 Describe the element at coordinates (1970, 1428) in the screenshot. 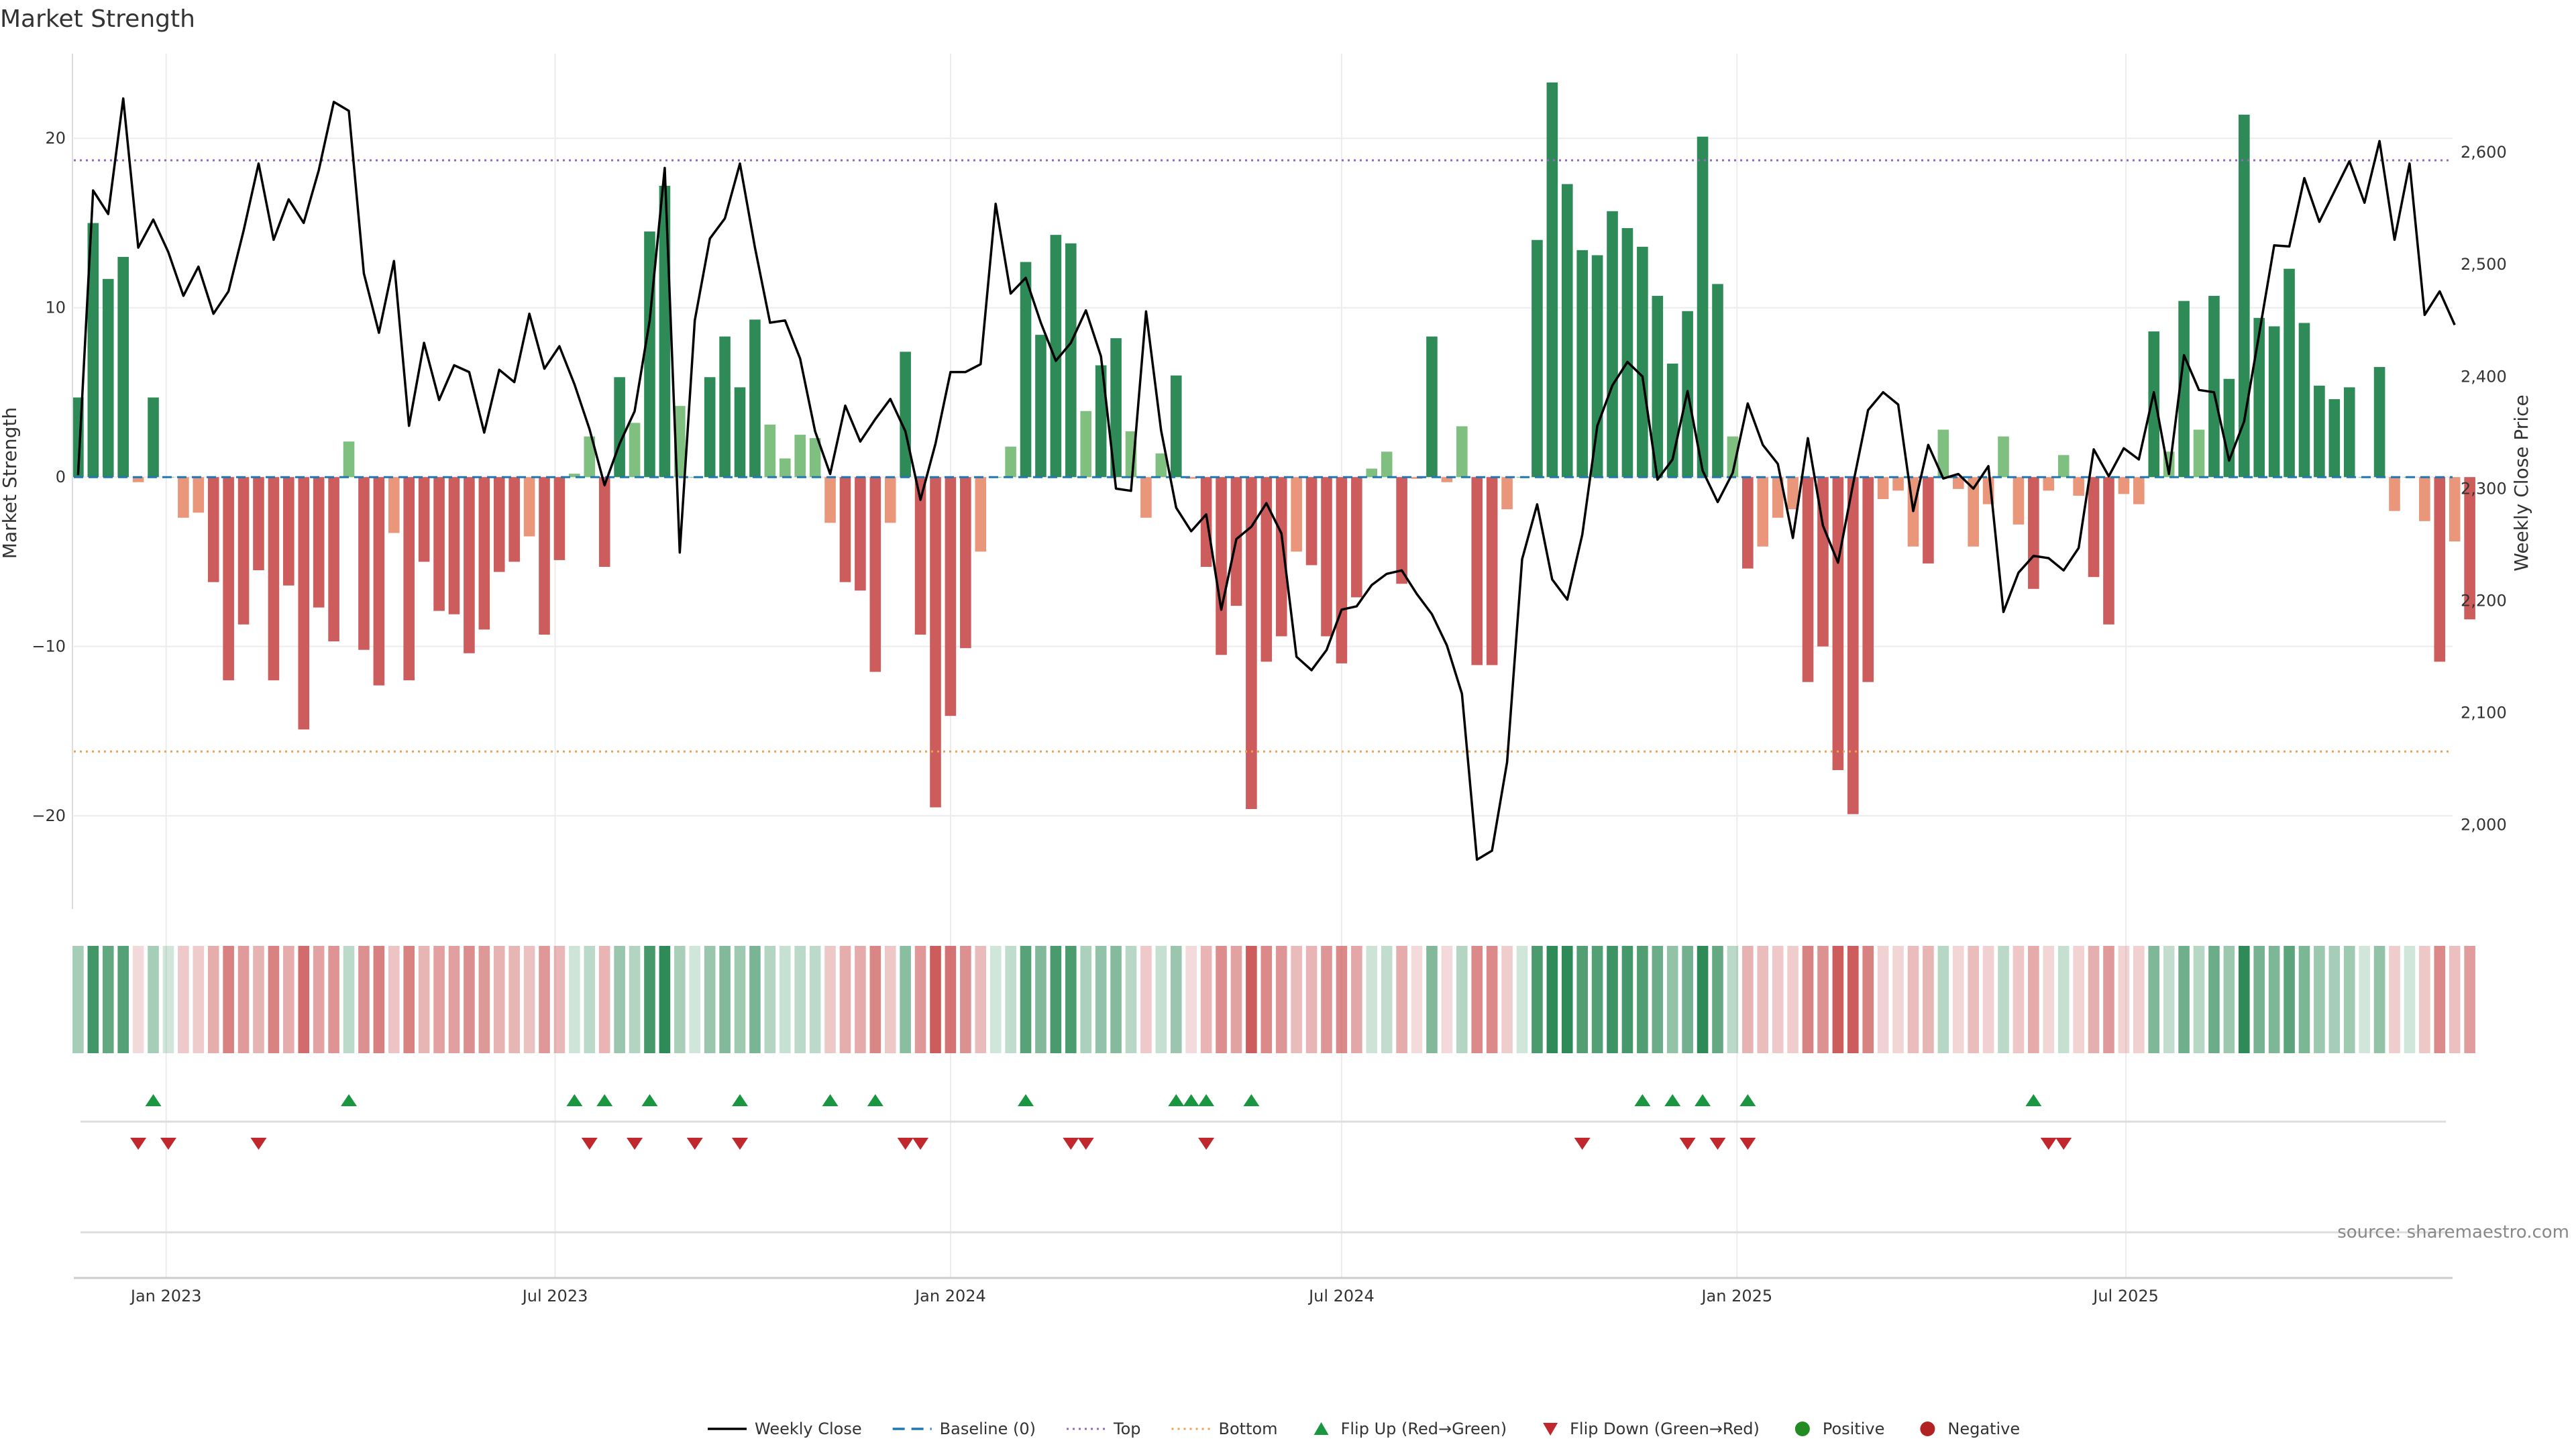

I see `legend-item: Negative` at that location.